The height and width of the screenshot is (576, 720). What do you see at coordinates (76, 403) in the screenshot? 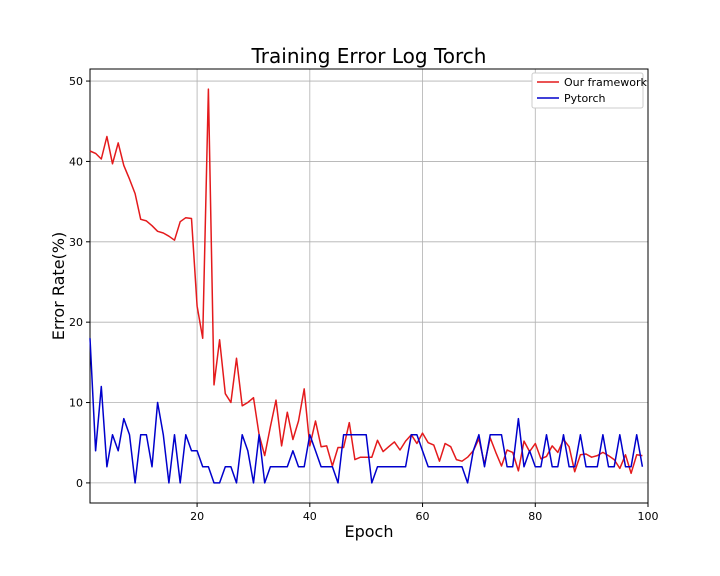
I see `y-tick-label: 10` at bounding box center [76, 403].